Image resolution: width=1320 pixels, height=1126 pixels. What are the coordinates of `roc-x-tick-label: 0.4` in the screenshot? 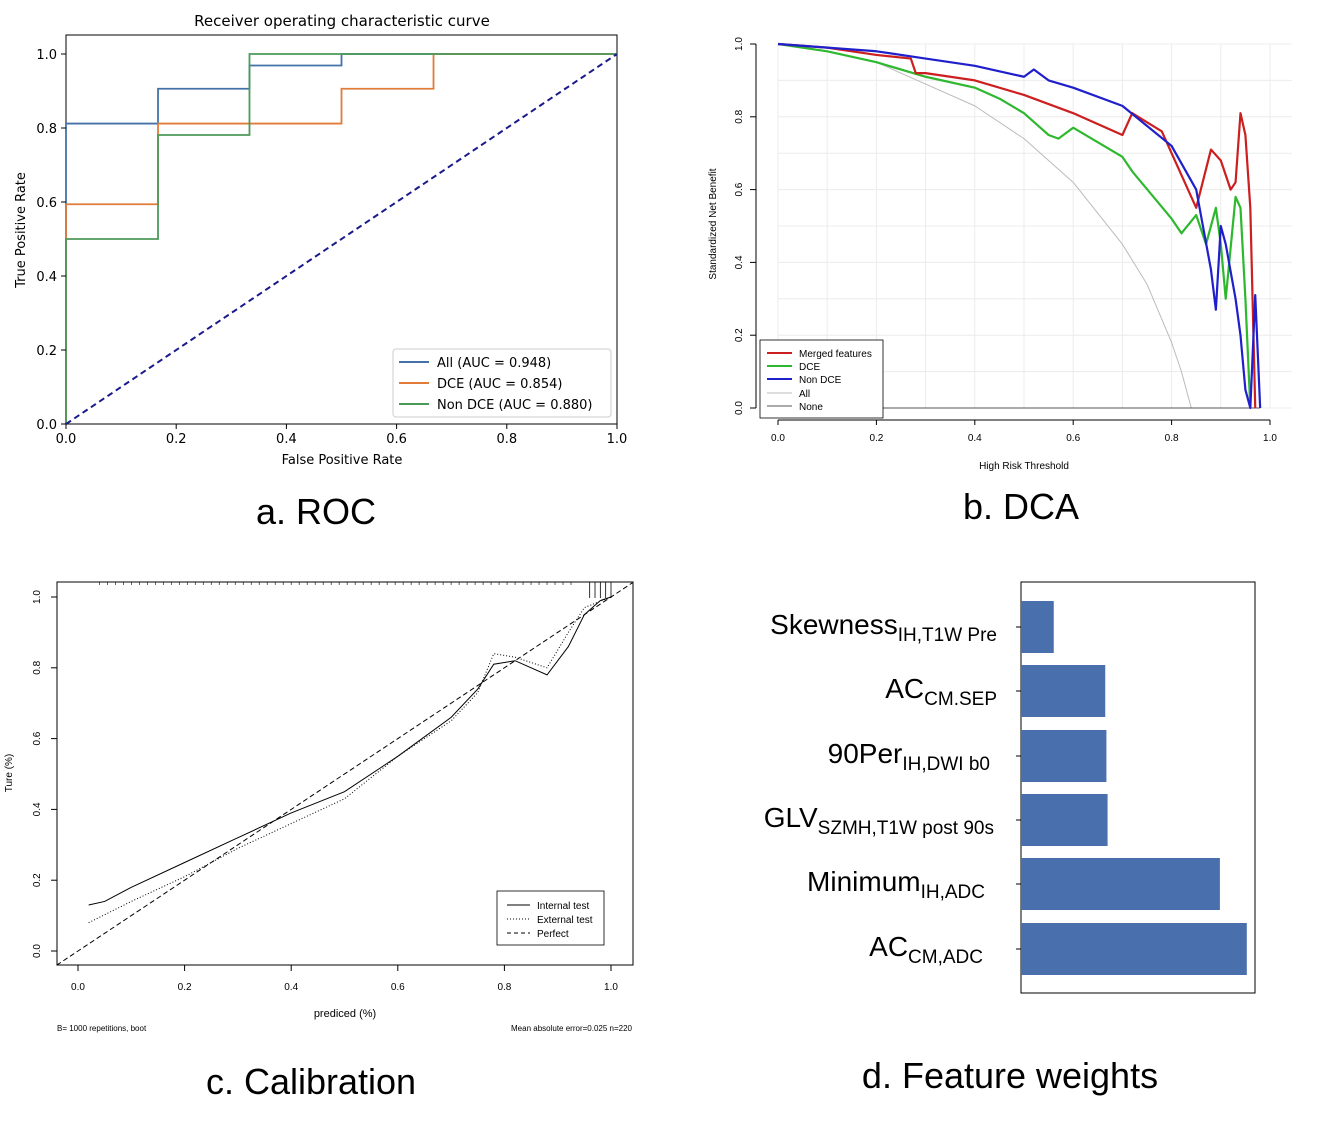 It's located at (286, 439).